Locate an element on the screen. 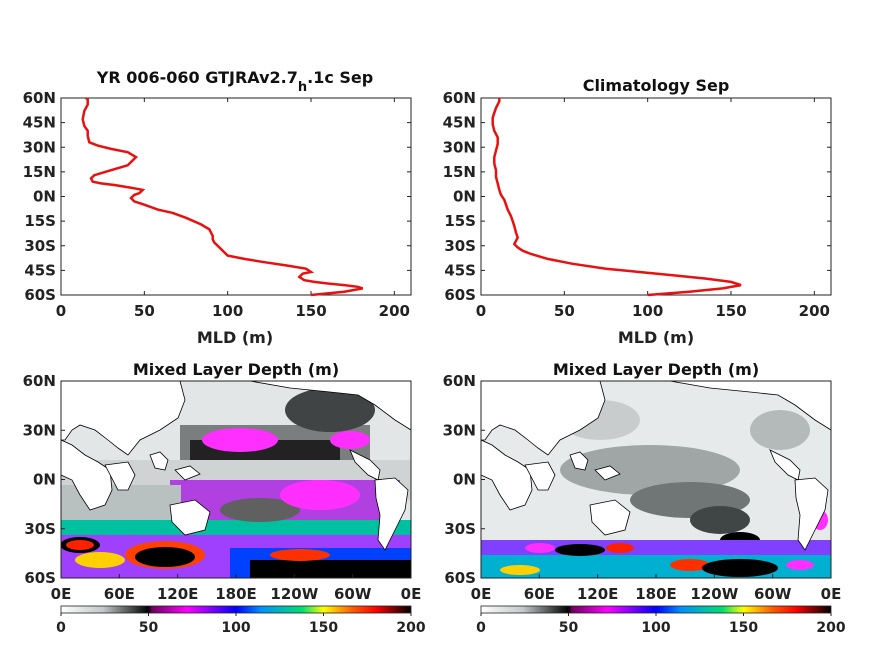  chart-title: Climatology Sep is located at coordinates (656, 85).